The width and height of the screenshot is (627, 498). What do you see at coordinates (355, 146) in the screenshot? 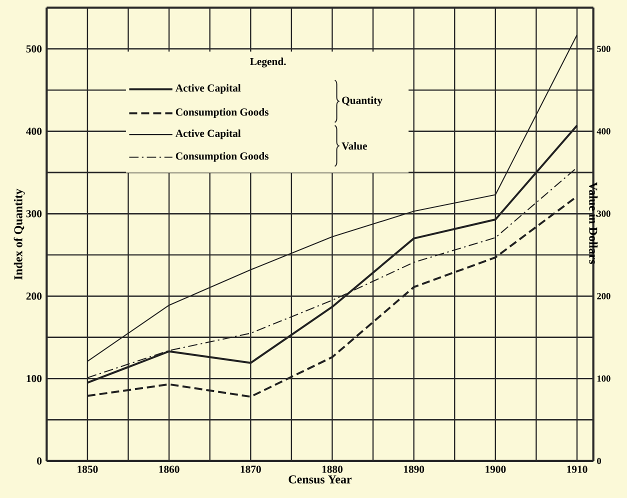
I see `annotation: Value` at bounding box center [355, 146].